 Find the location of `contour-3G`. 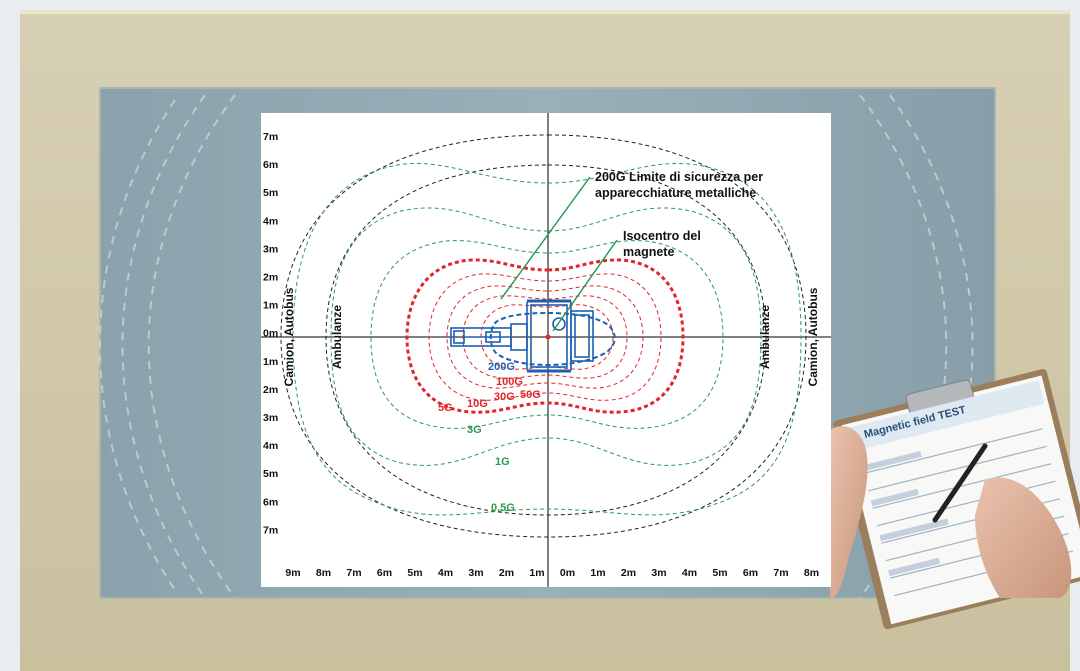

contour-3G is located at coordinates (547, 334).